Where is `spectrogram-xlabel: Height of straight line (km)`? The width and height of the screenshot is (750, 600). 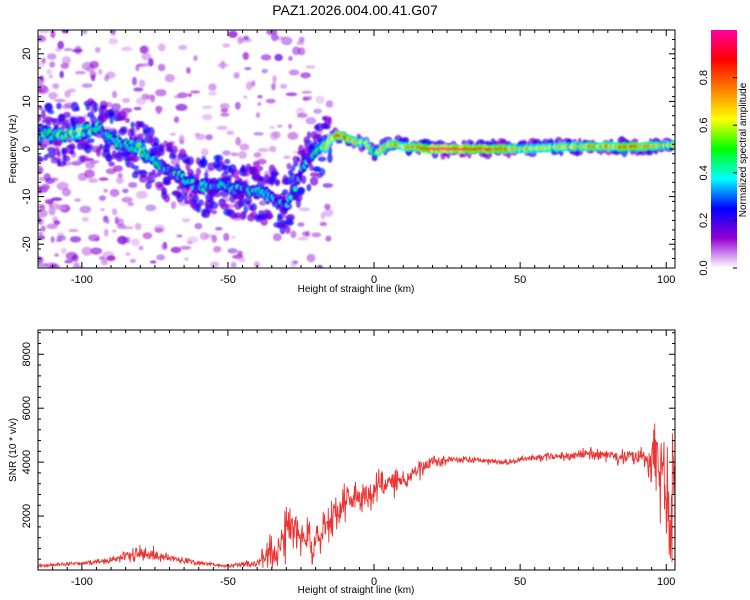 spectrogram-xlabel: Height of straight line (km) is located at coordinates (356, 289).